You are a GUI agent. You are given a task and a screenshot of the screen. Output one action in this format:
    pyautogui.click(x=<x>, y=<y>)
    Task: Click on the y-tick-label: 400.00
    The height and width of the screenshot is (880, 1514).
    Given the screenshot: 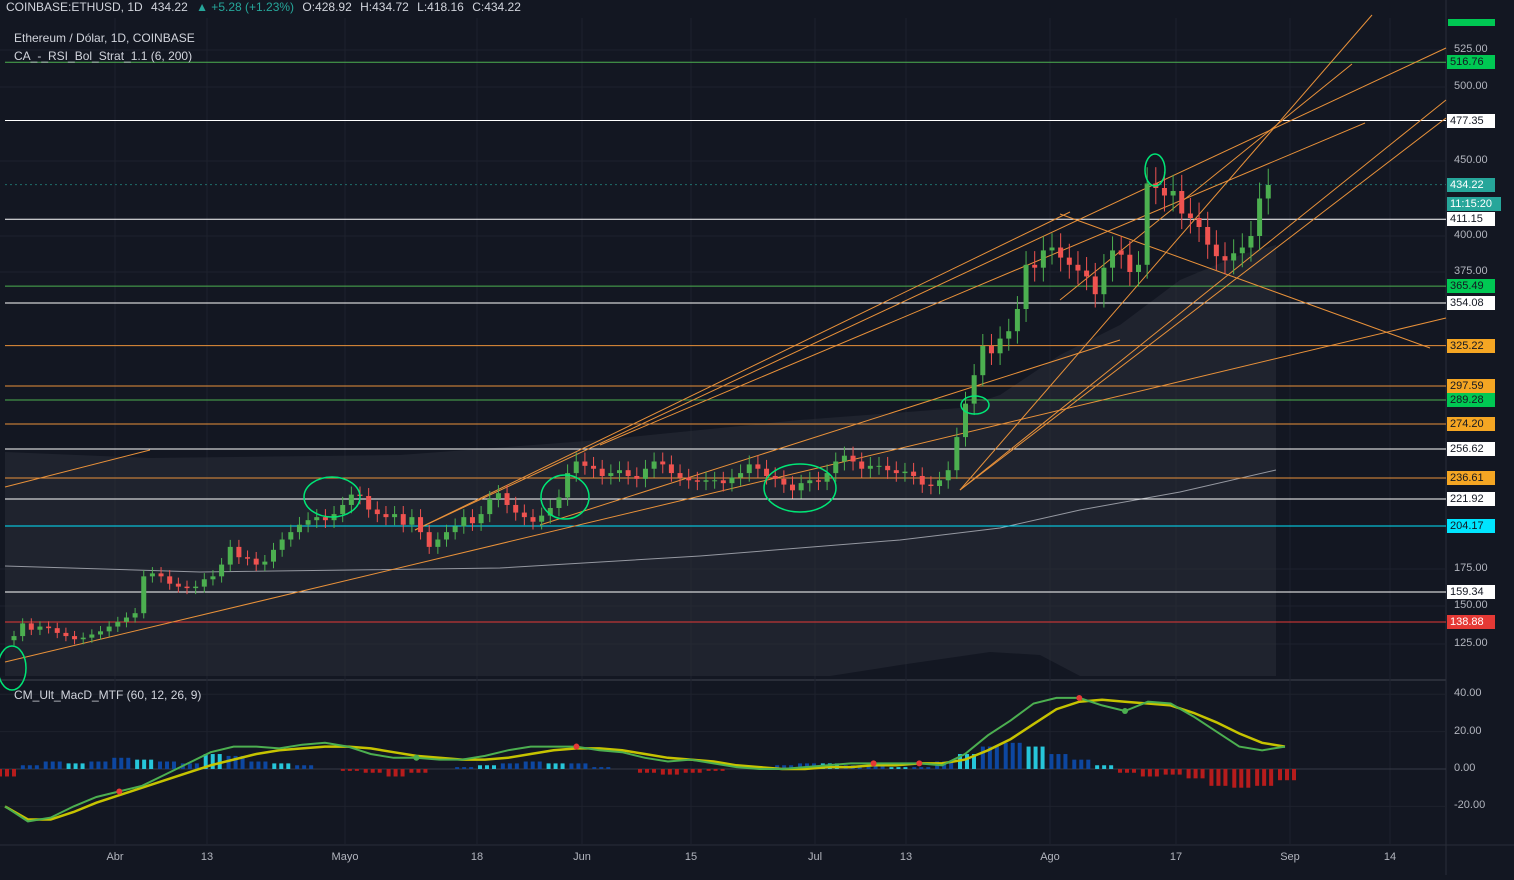 What is the action you would take?
    pyautogui.click(x=1471, y=235)
    